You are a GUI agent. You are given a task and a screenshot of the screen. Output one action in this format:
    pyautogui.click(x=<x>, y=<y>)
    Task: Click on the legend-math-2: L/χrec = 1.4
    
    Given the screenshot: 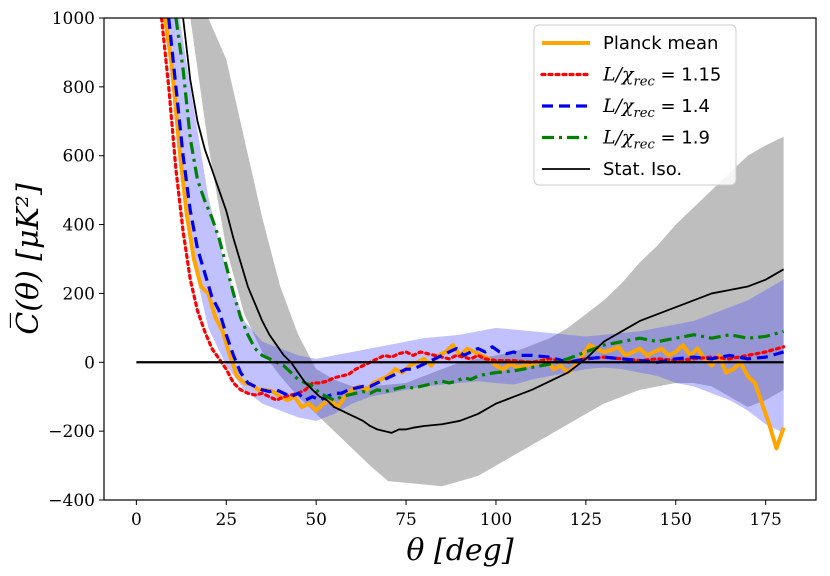 What is the action you would take?
    pyautogui.click(x=656, y=108)
    